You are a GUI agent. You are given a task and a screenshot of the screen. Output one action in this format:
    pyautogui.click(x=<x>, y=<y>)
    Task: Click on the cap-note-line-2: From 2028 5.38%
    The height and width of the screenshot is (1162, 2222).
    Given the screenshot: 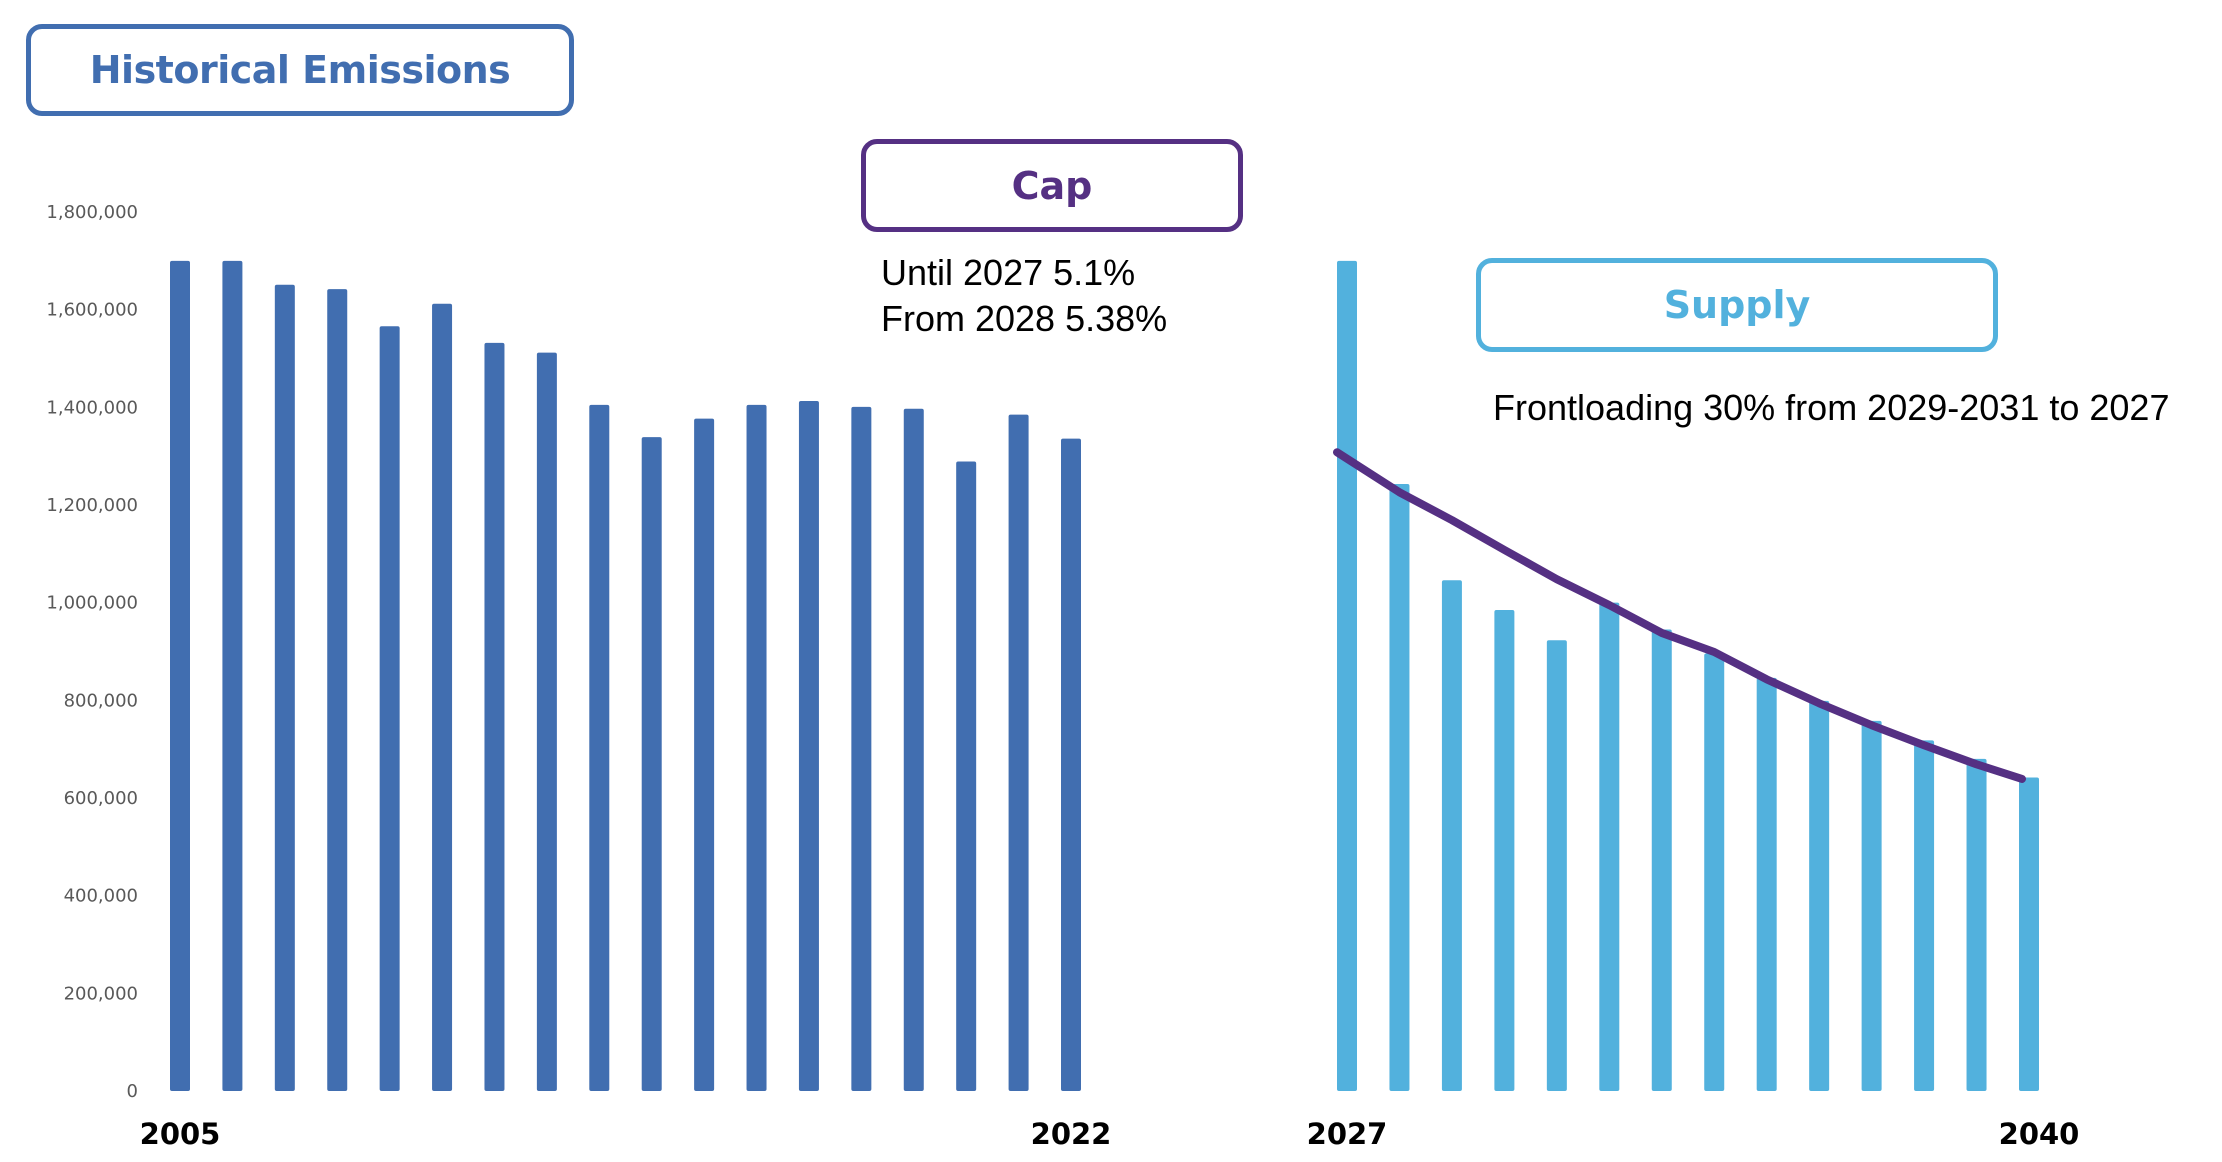 What is the action you would take?
    pyautogui.click(x=1024, y=318)
    